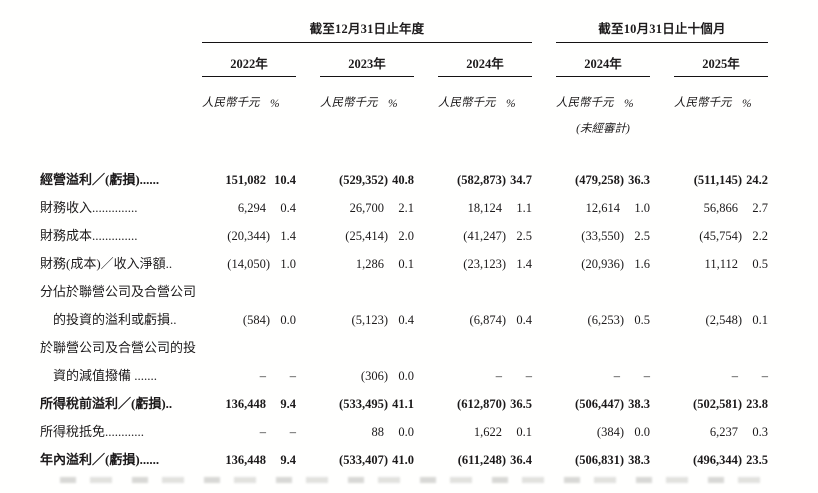 Image resolution: width=818 pixels, height=493 pixels. I want to click on cutoff-text-strip, so click(416, 480).